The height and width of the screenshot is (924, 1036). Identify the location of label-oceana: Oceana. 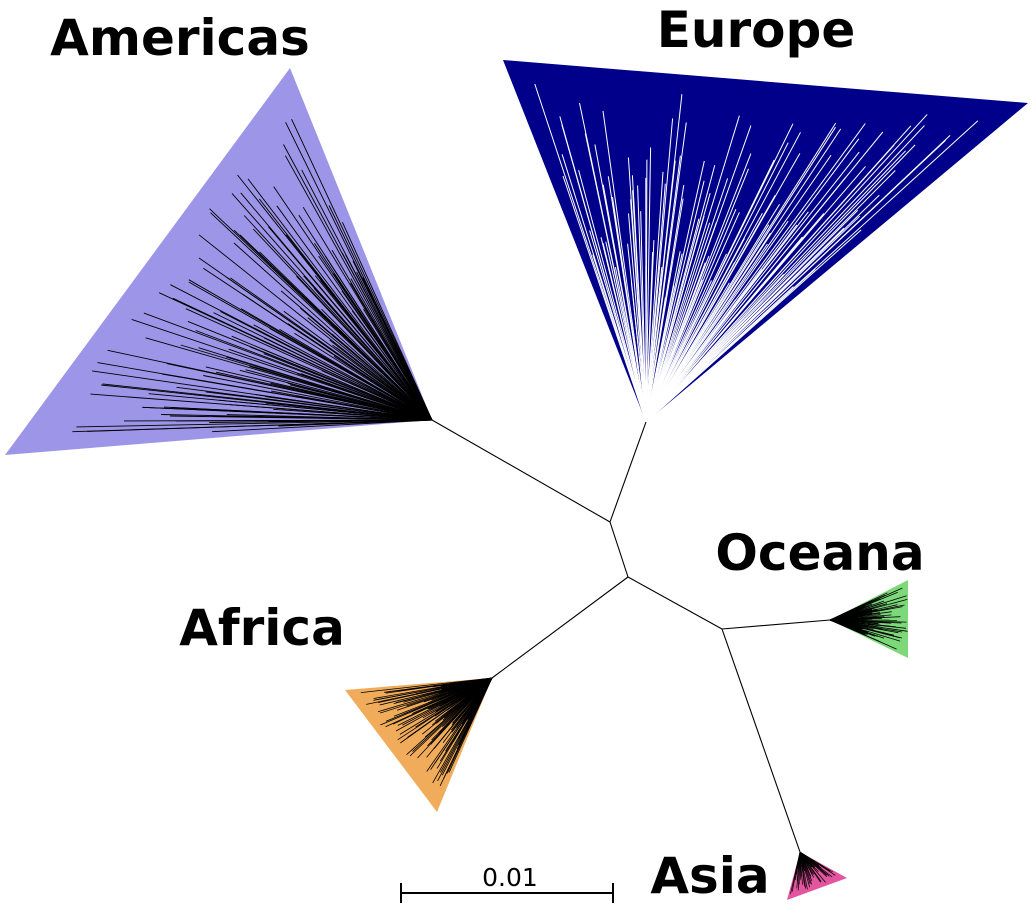
(819, 553).